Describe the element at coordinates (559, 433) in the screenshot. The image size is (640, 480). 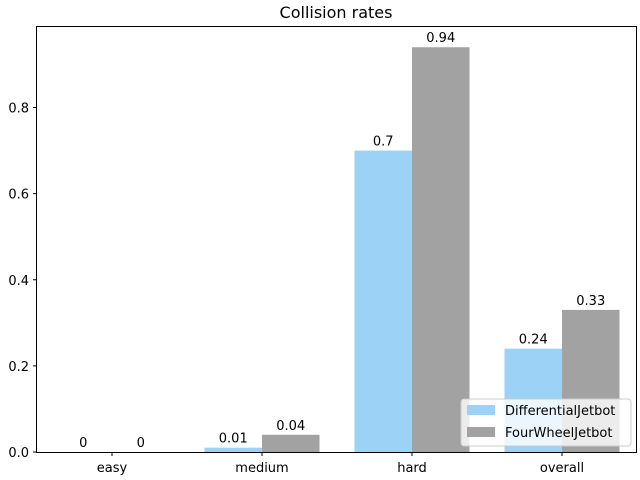
I see `legend-label-fourwheeljetbot: FourWheelJetbot` at that location.